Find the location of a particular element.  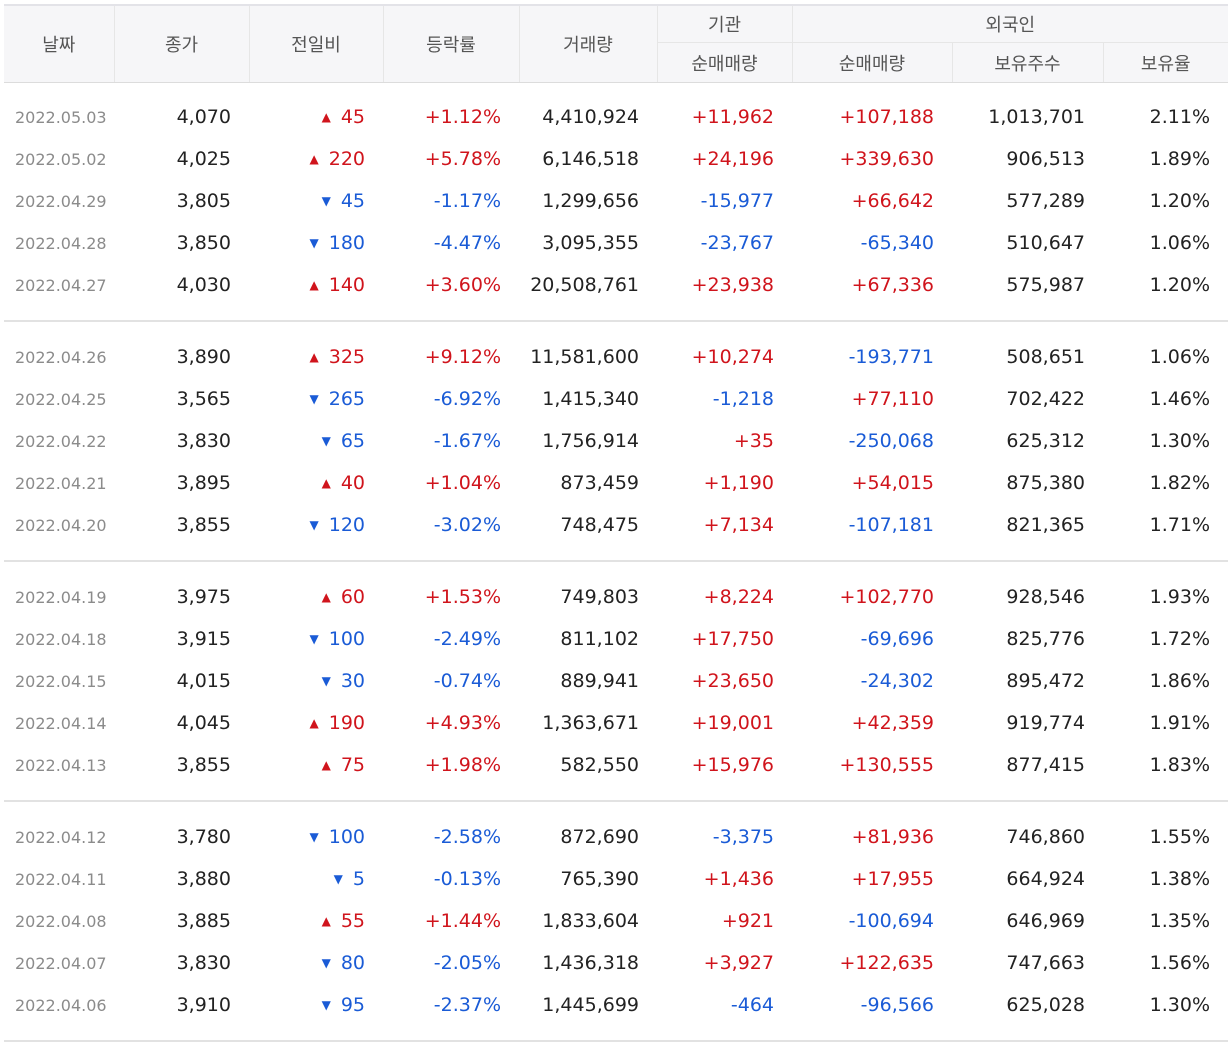

rate-cell: -4.47% is located at coordinates (467, 243).